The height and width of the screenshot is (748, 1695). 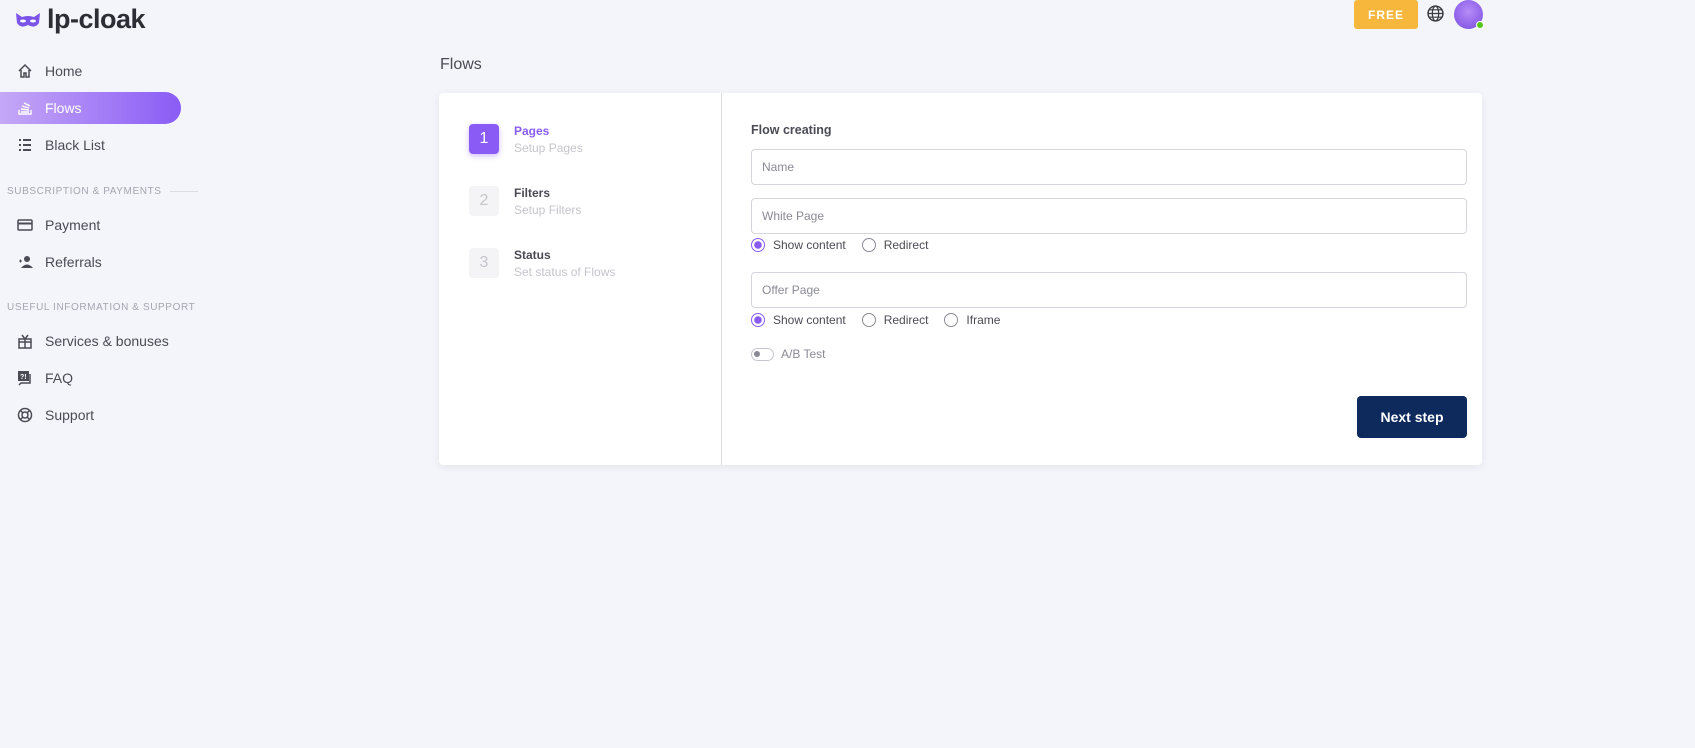 What do you see at coordinates (1469, 14) in the screenshot?
I see `user-avatar` at bounding box center [1469, 14].